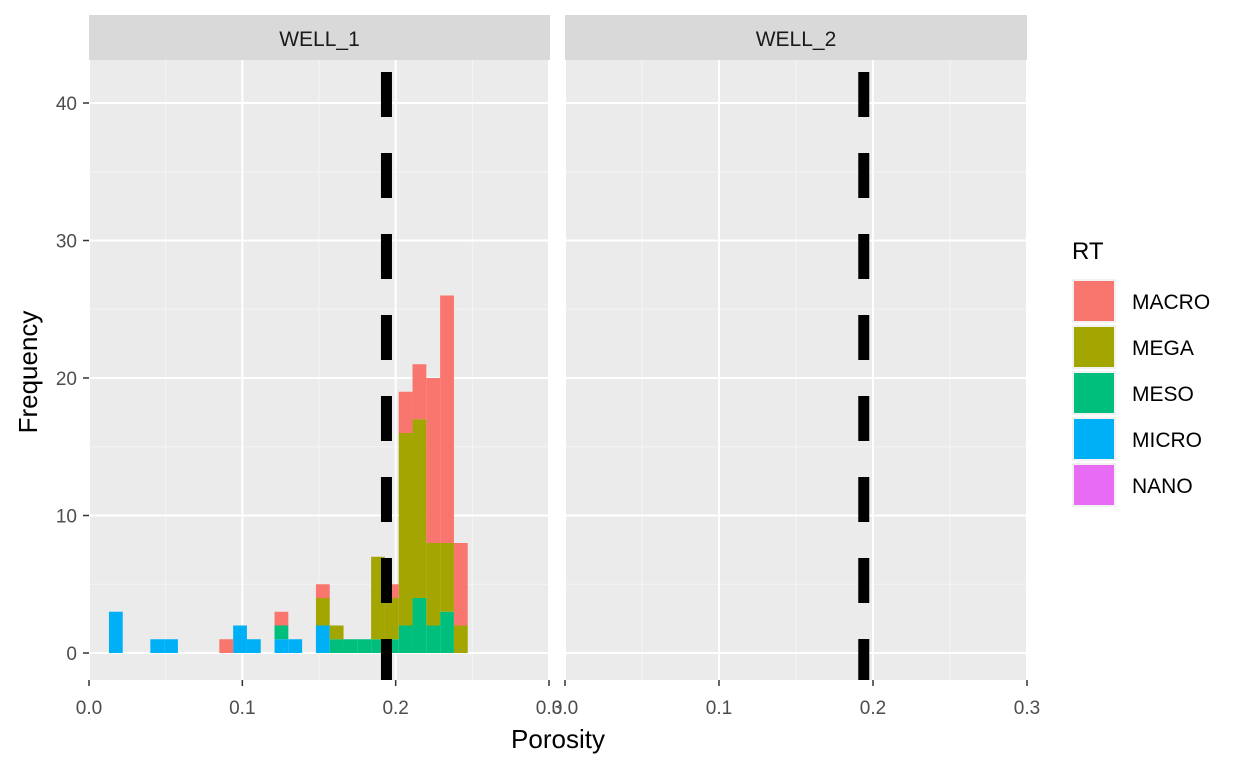 This screenshot has height=768, width=1248. Describe the element at coordinates (66, 517) in the screenshot. I see `y-tick-label: 10` at that location.